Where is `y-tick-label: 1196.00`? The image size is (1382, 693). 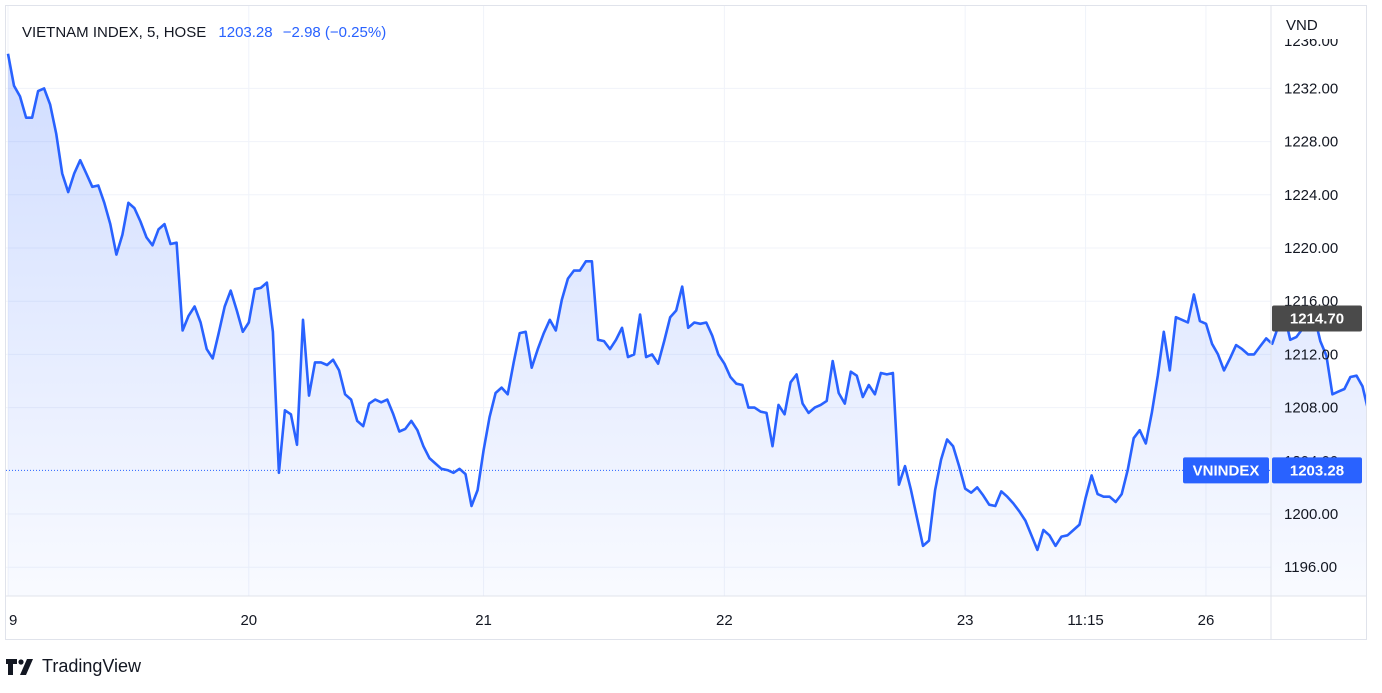
y-tick-label: 1196.00 is located at coordinates (1310, 567).